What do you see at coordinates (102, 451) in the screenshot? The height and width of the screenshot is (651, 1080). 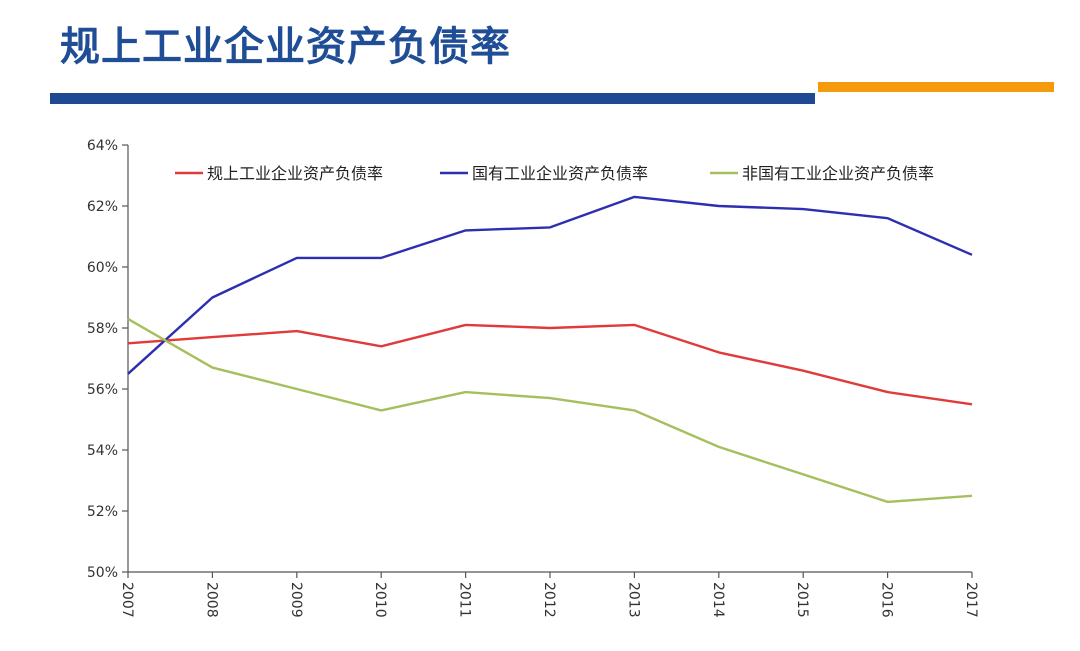 I see `y-tick-label: 54%` at bounding box center [102, 451].